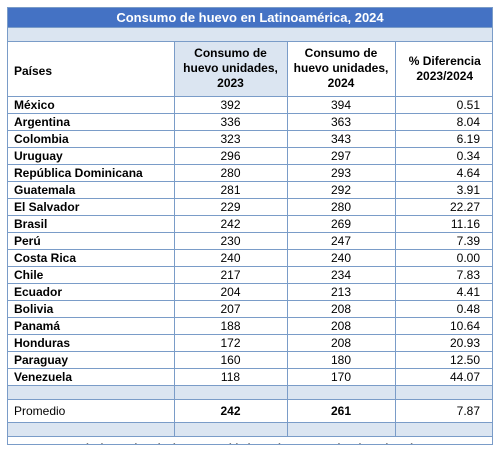 The height and width of the screenshot is (452, 500). I want to click on country-cell: Ecuador, so click(91, 291).